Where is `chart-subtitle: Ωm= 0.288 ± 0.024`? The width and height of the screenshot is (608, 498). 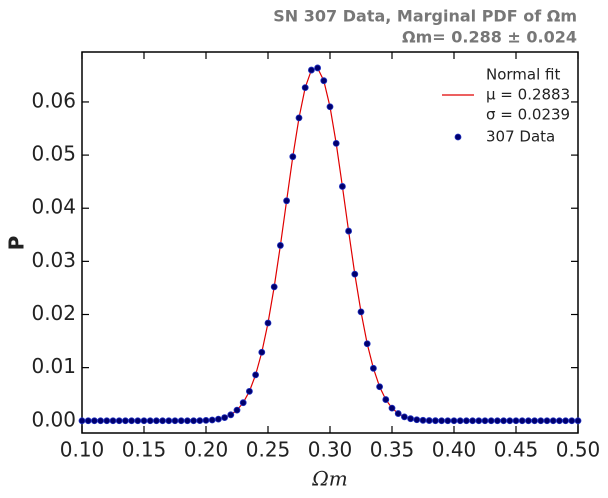
chart-subtitle: Ωm= 0.288 ± 0.024 is located at coordinates (489, 37).